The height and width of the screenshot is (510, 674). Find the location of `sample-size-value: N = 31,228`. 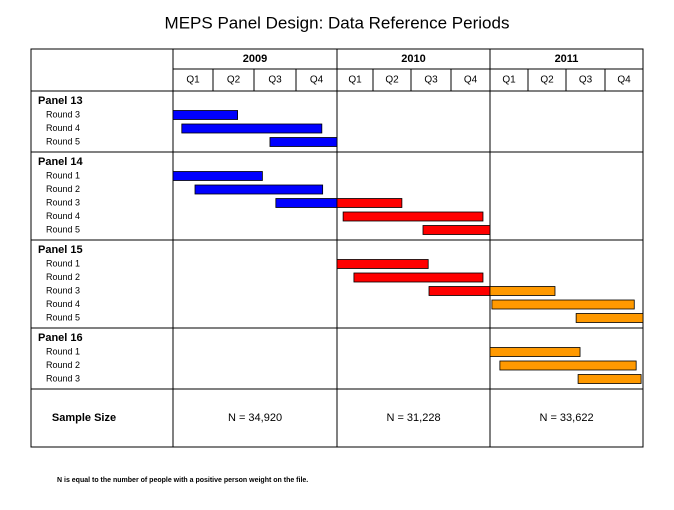

sample-size-value: N = 31,228 is located at coordinates (413, 418).